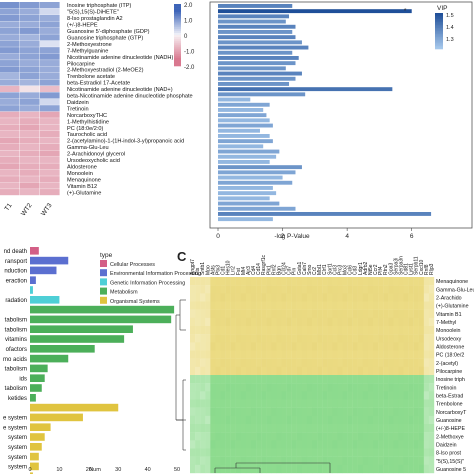  I want to click on heatmap-row-label: 8-Iso prostaglandin A2, so click(95, 19).